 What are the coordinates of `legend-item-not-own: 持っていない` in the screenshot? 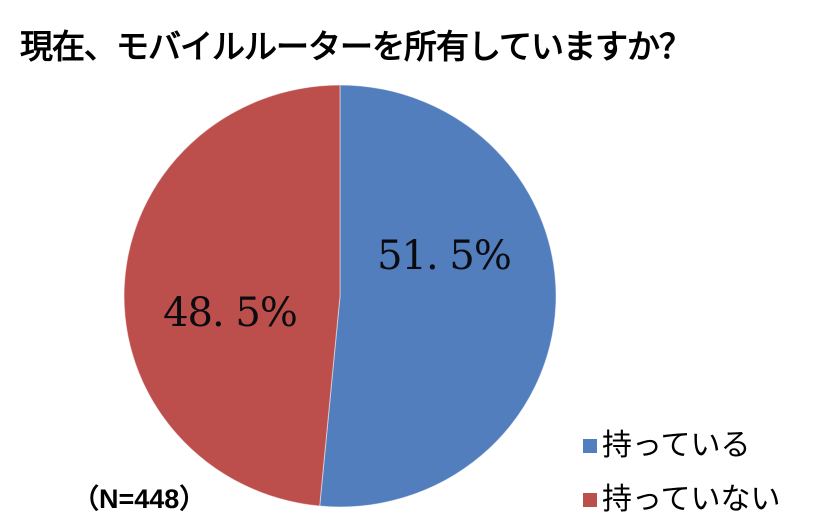 It's located at (682, 500).